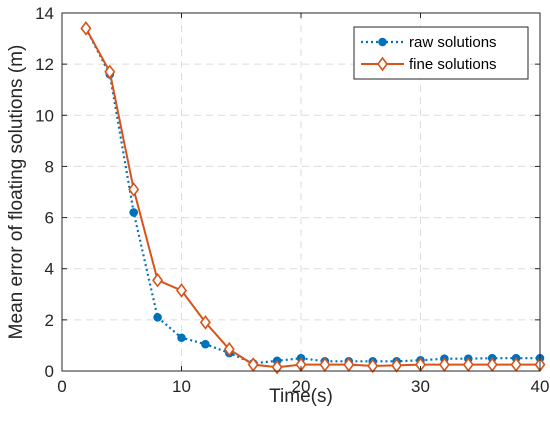 The height and width of the screenshot is (439, 550). I want to click on y-tick-label: 12, so click(44, 64).